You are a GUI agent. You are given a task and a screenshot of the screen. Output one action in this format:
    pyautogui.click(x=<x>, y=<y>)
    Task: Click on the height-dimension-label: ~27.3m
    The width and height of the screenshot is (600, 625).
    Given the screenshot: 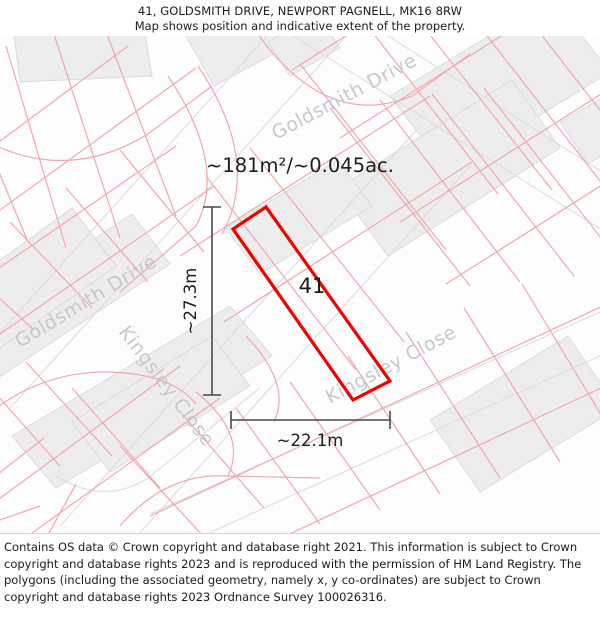 What is the action you would take?
    pyautogui.click(x=190, y=301)
    